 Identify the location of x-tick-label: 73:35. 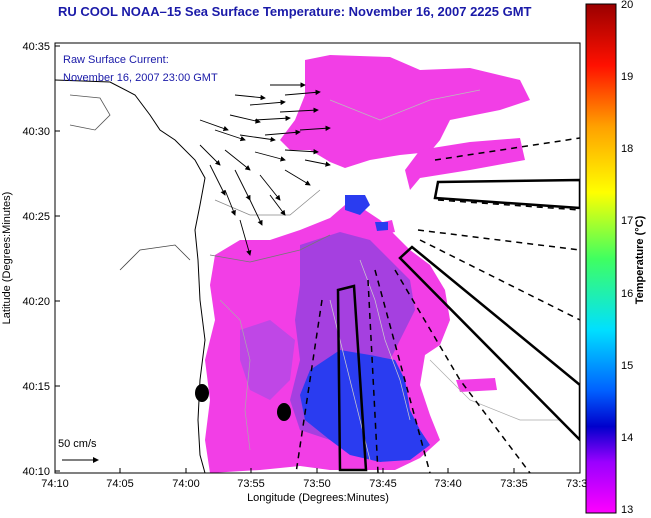
(514, 484).